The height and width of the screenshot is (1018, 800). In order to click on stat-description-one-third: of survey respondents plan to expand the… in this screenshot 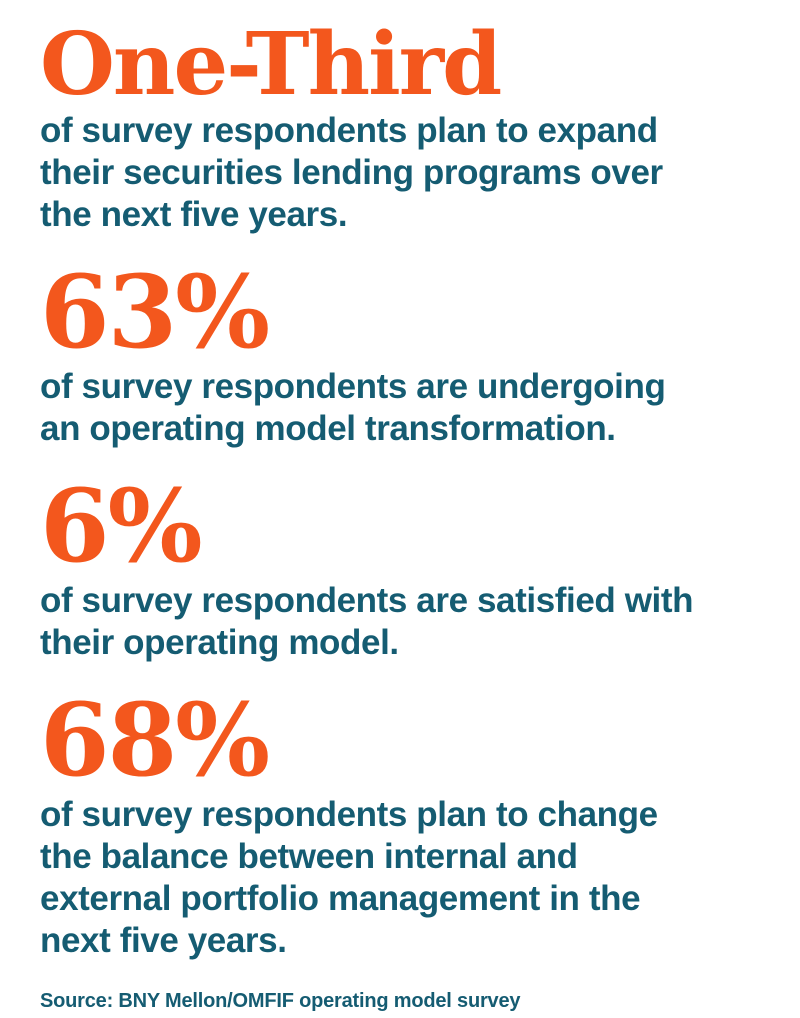, I will do `click(400, 173)`.